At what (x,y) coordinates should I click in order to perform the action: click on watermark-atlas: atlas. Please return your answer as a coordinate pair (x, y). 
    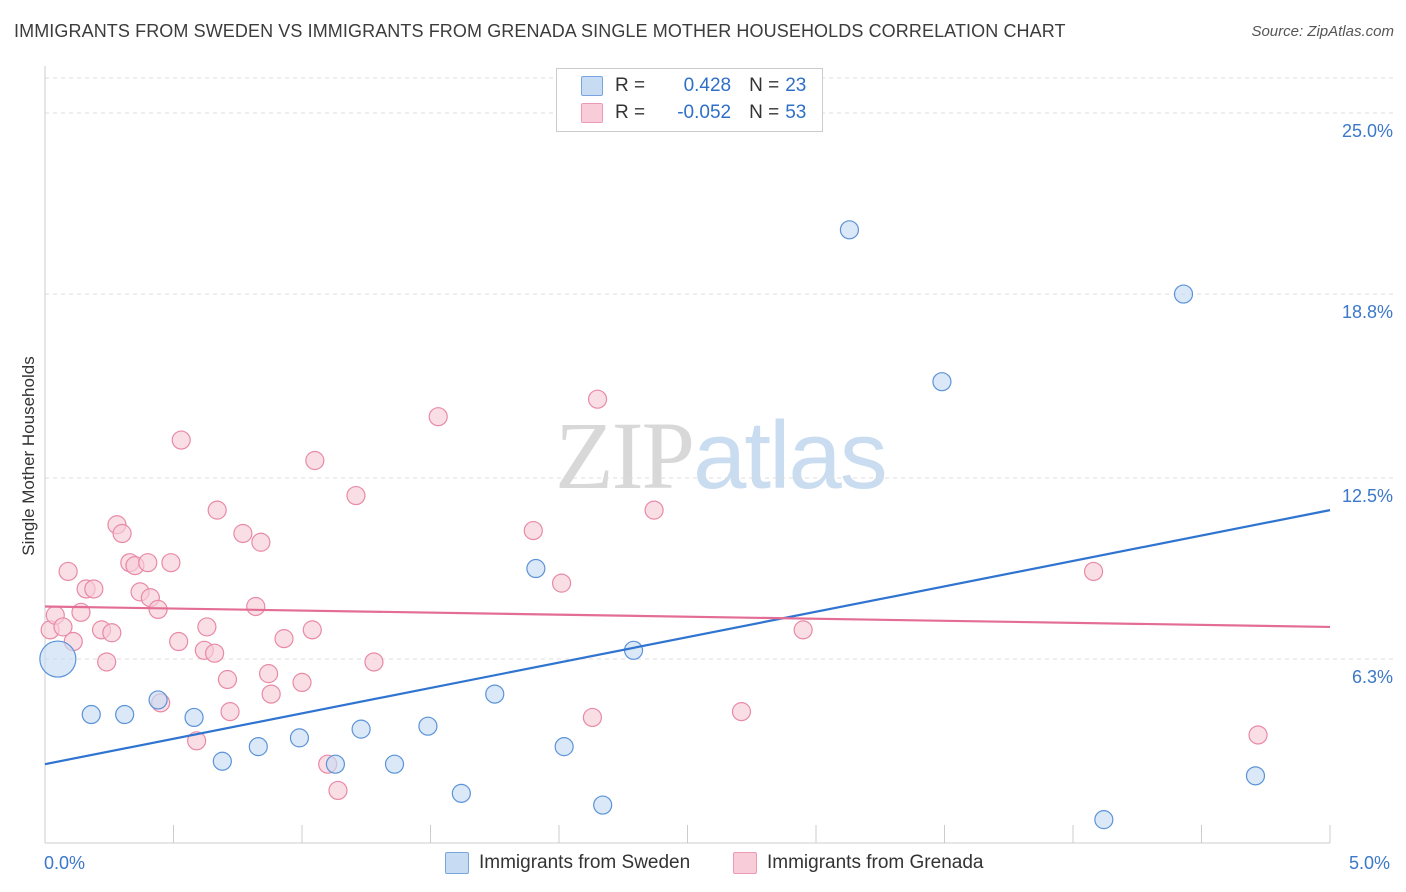
    Looking at the image, I should click on (790, 455).